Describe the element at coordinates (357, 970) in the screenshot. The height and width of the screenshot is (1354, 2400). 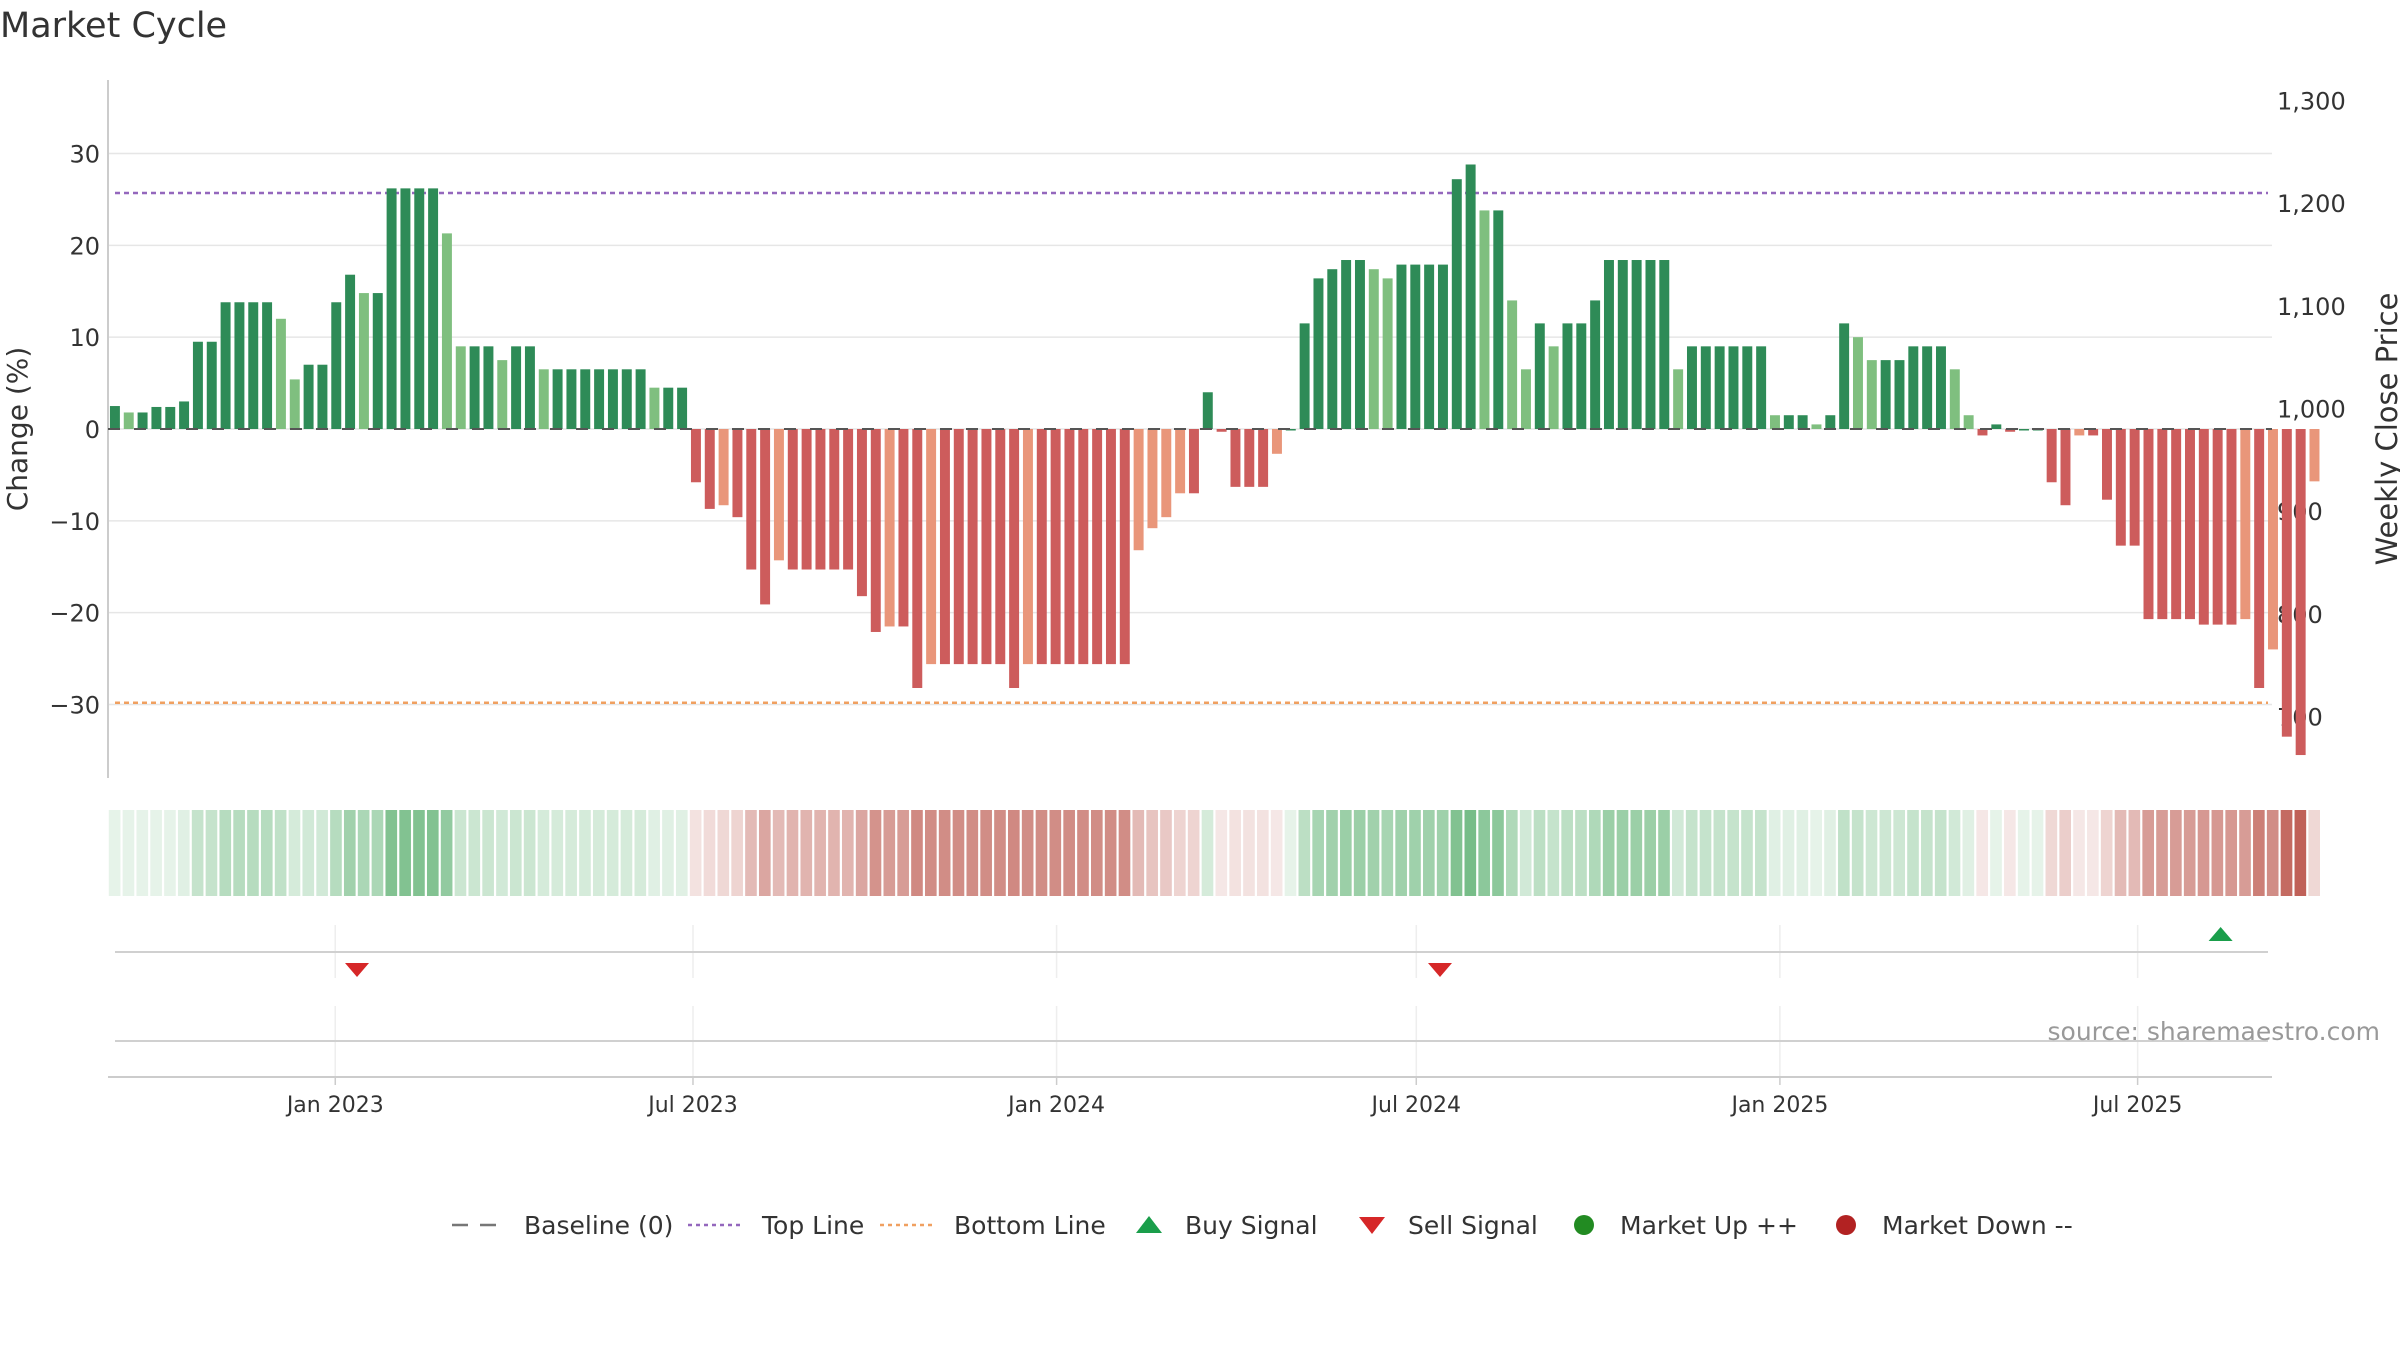
I see `sell-signal-marker` at that location.